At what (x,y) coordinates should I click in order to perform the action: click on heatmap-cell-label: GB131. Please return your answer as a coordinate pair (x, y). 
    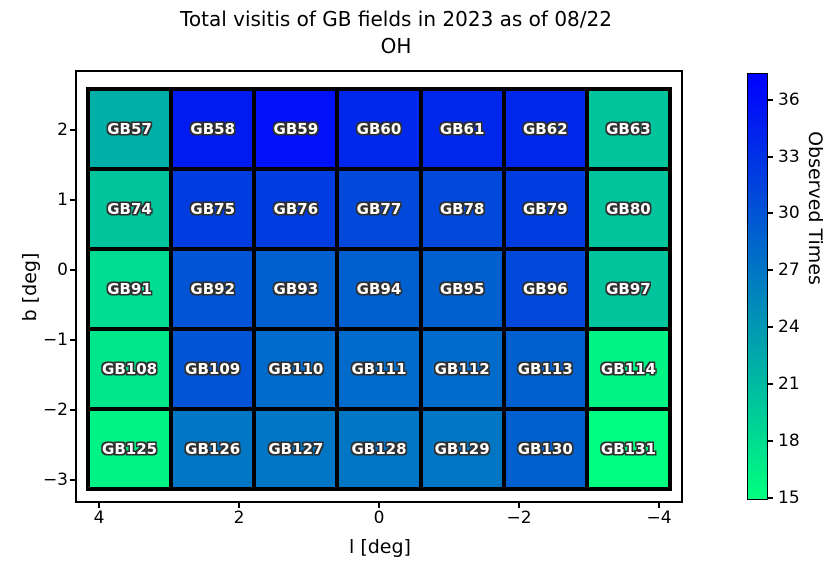
    Looking at the image, I should click on (628, 449).